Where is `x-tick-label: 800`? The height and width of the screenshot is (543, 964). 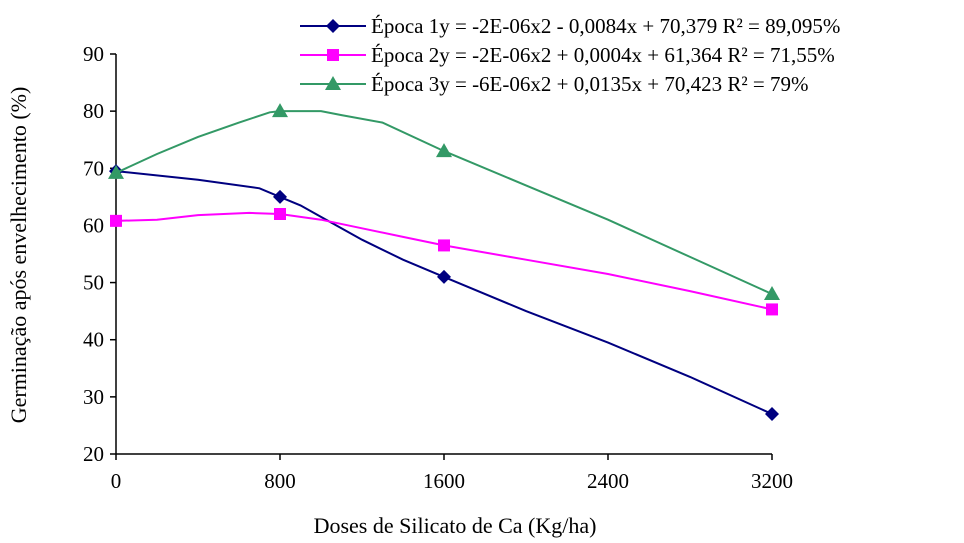
x-tick-label: 800 is located at coordinates (280, 481).